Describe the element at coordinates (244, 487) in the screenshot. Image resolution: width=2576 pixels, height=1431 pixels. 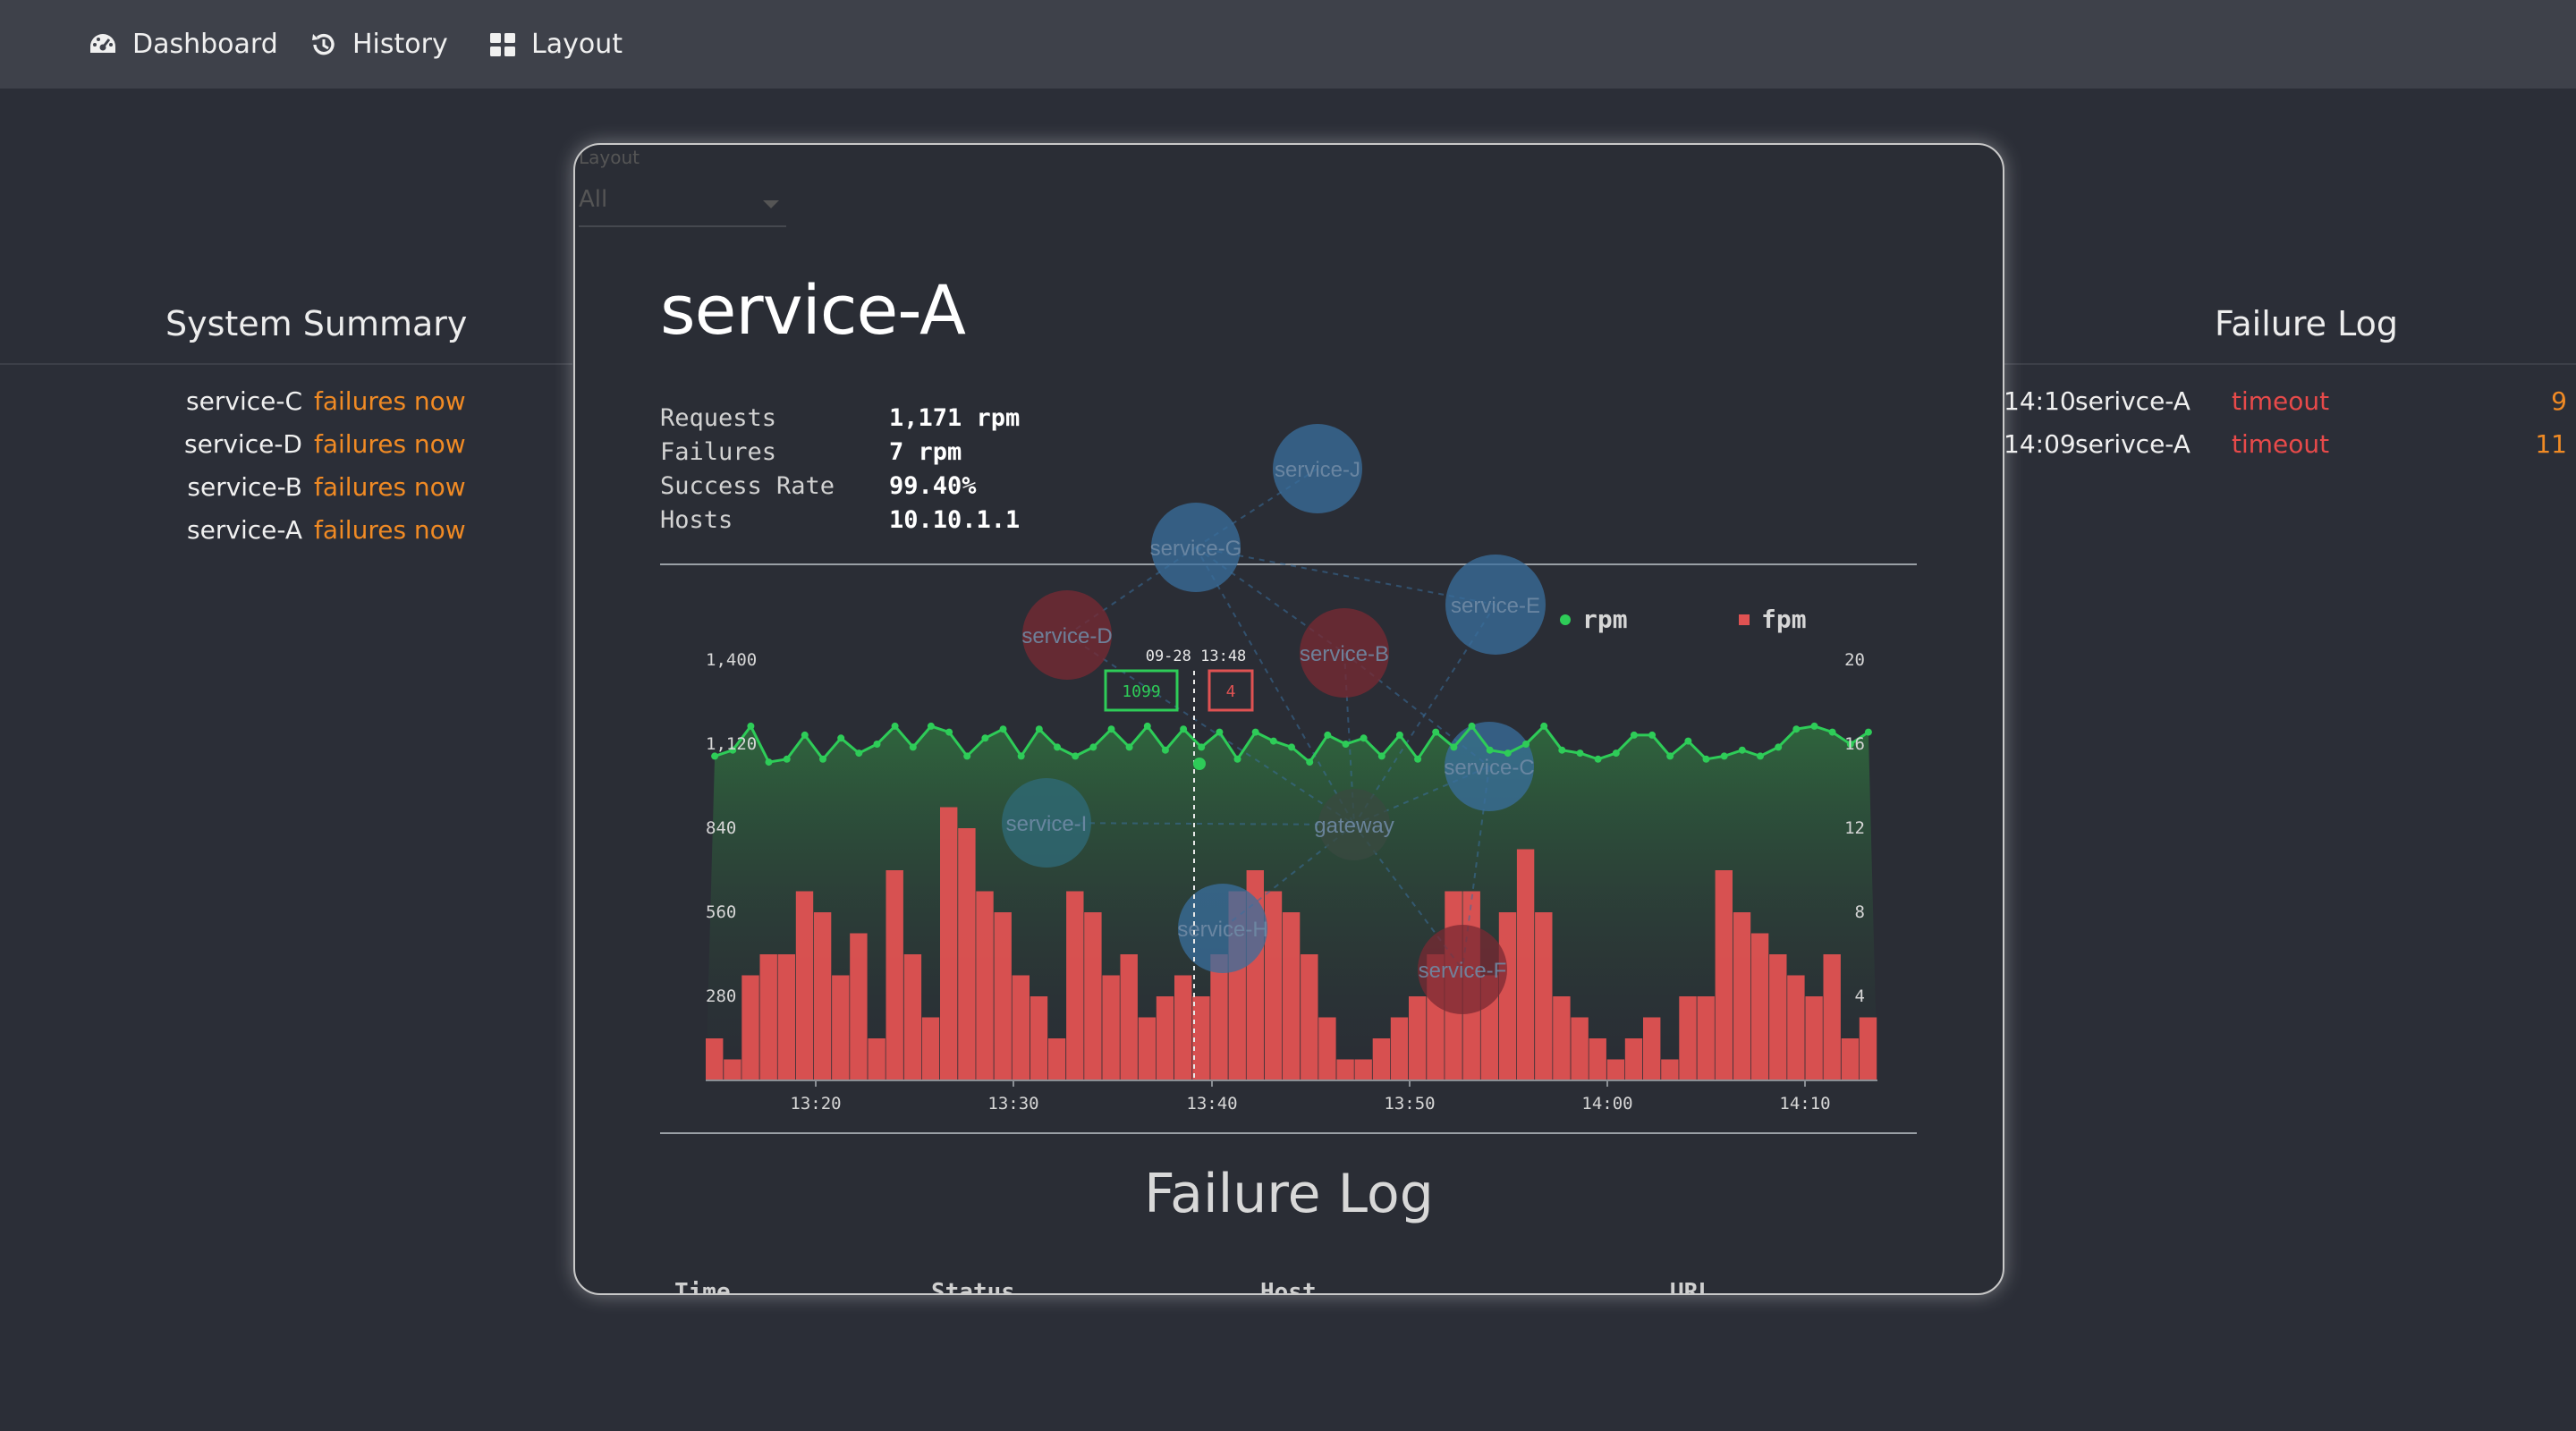
I see `summary-service: service-B` at that location.